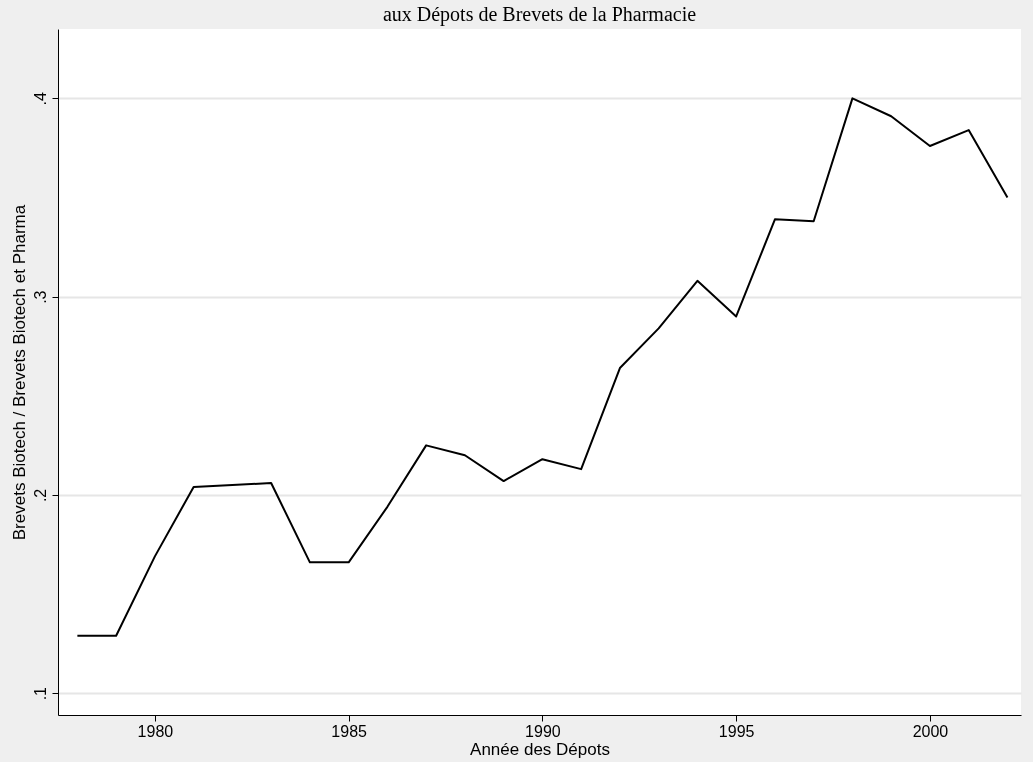 The height and width of the screenshot is (762, 1033). Describe the element at coordinates (543, 731) in the screenshot. I see `x-tick-label: 1990` at that location.